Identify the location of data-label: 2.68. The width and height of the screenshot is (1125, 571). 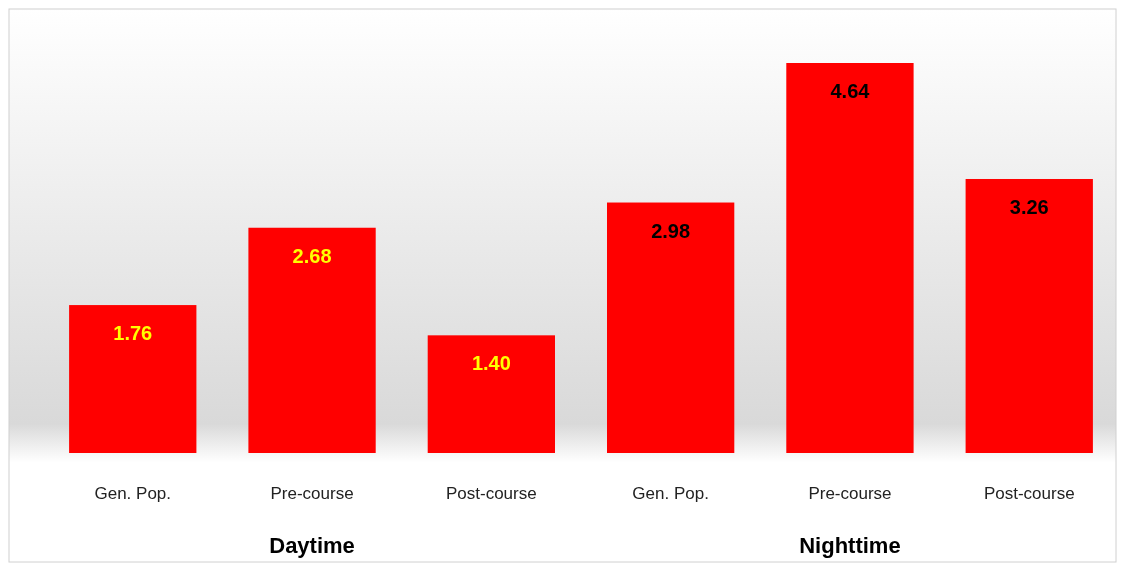
(312, 255).